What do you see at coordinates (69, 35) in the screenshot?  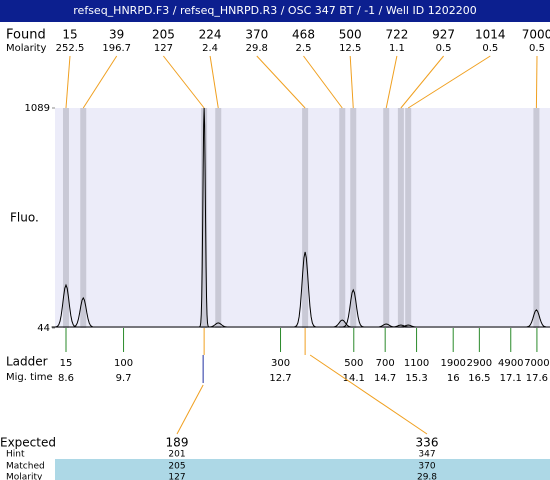 I see `found-size: 15` at bounding box center [69, 35].